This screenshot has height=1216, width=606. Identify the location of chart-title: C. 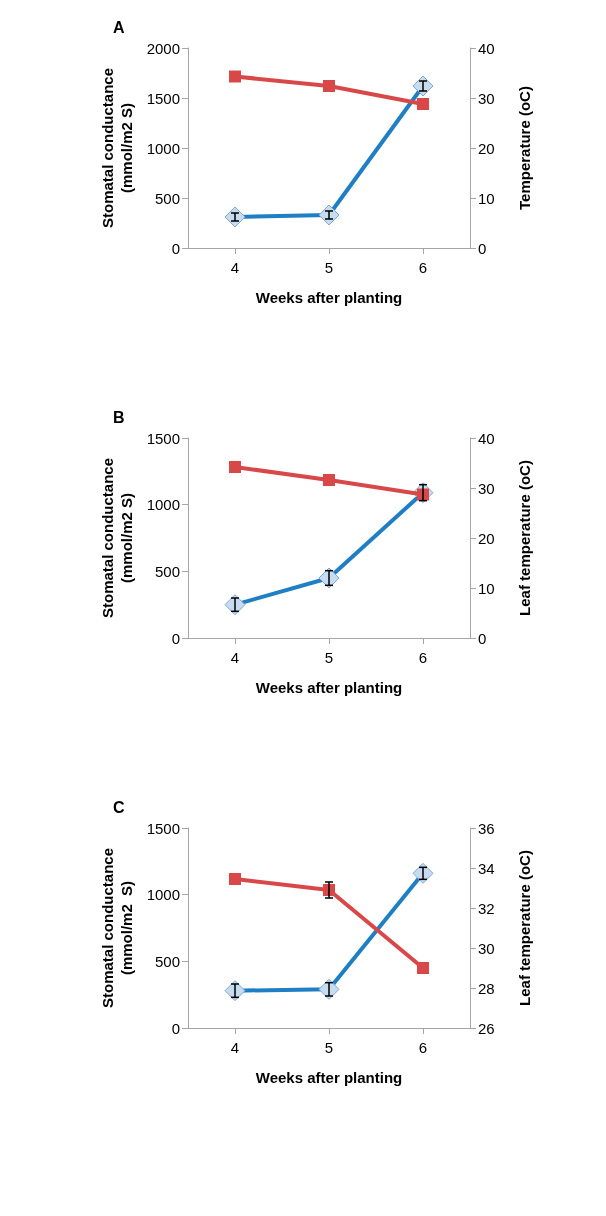
(119, 807).